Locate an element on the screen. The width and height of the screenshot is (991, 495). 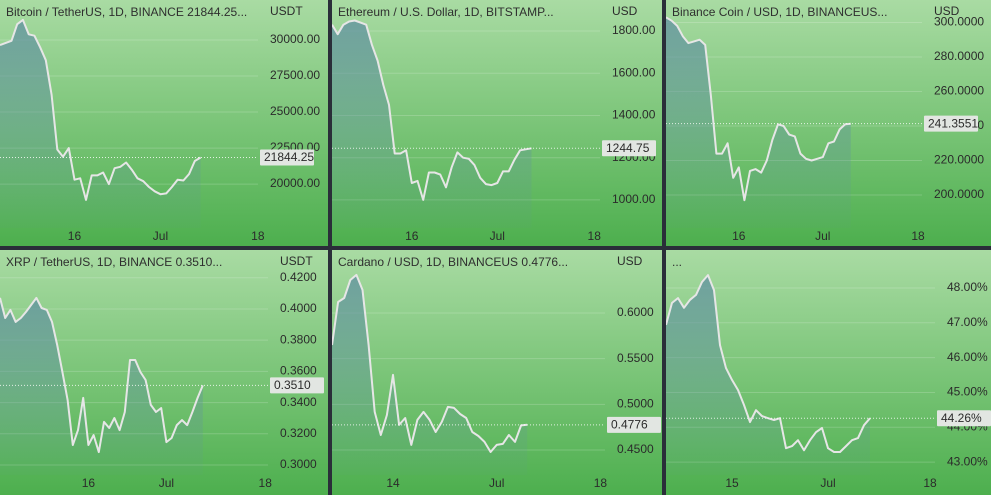
y-tick-label: 0.4200 is located at coordinates (298, 277).